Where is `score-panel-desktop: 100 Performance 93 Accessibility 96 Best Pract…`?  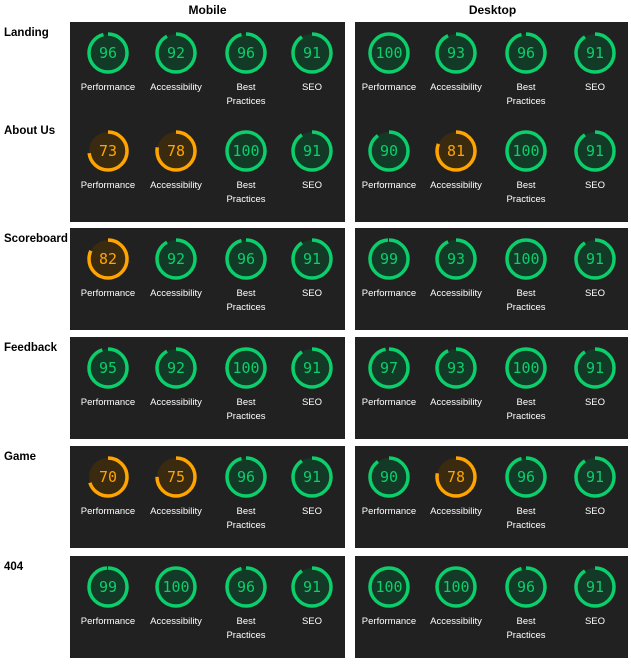 score-panel-desktop: 100 Performance 93 Accessibility 96 Best Pract… is located at coordinates (491, 73).